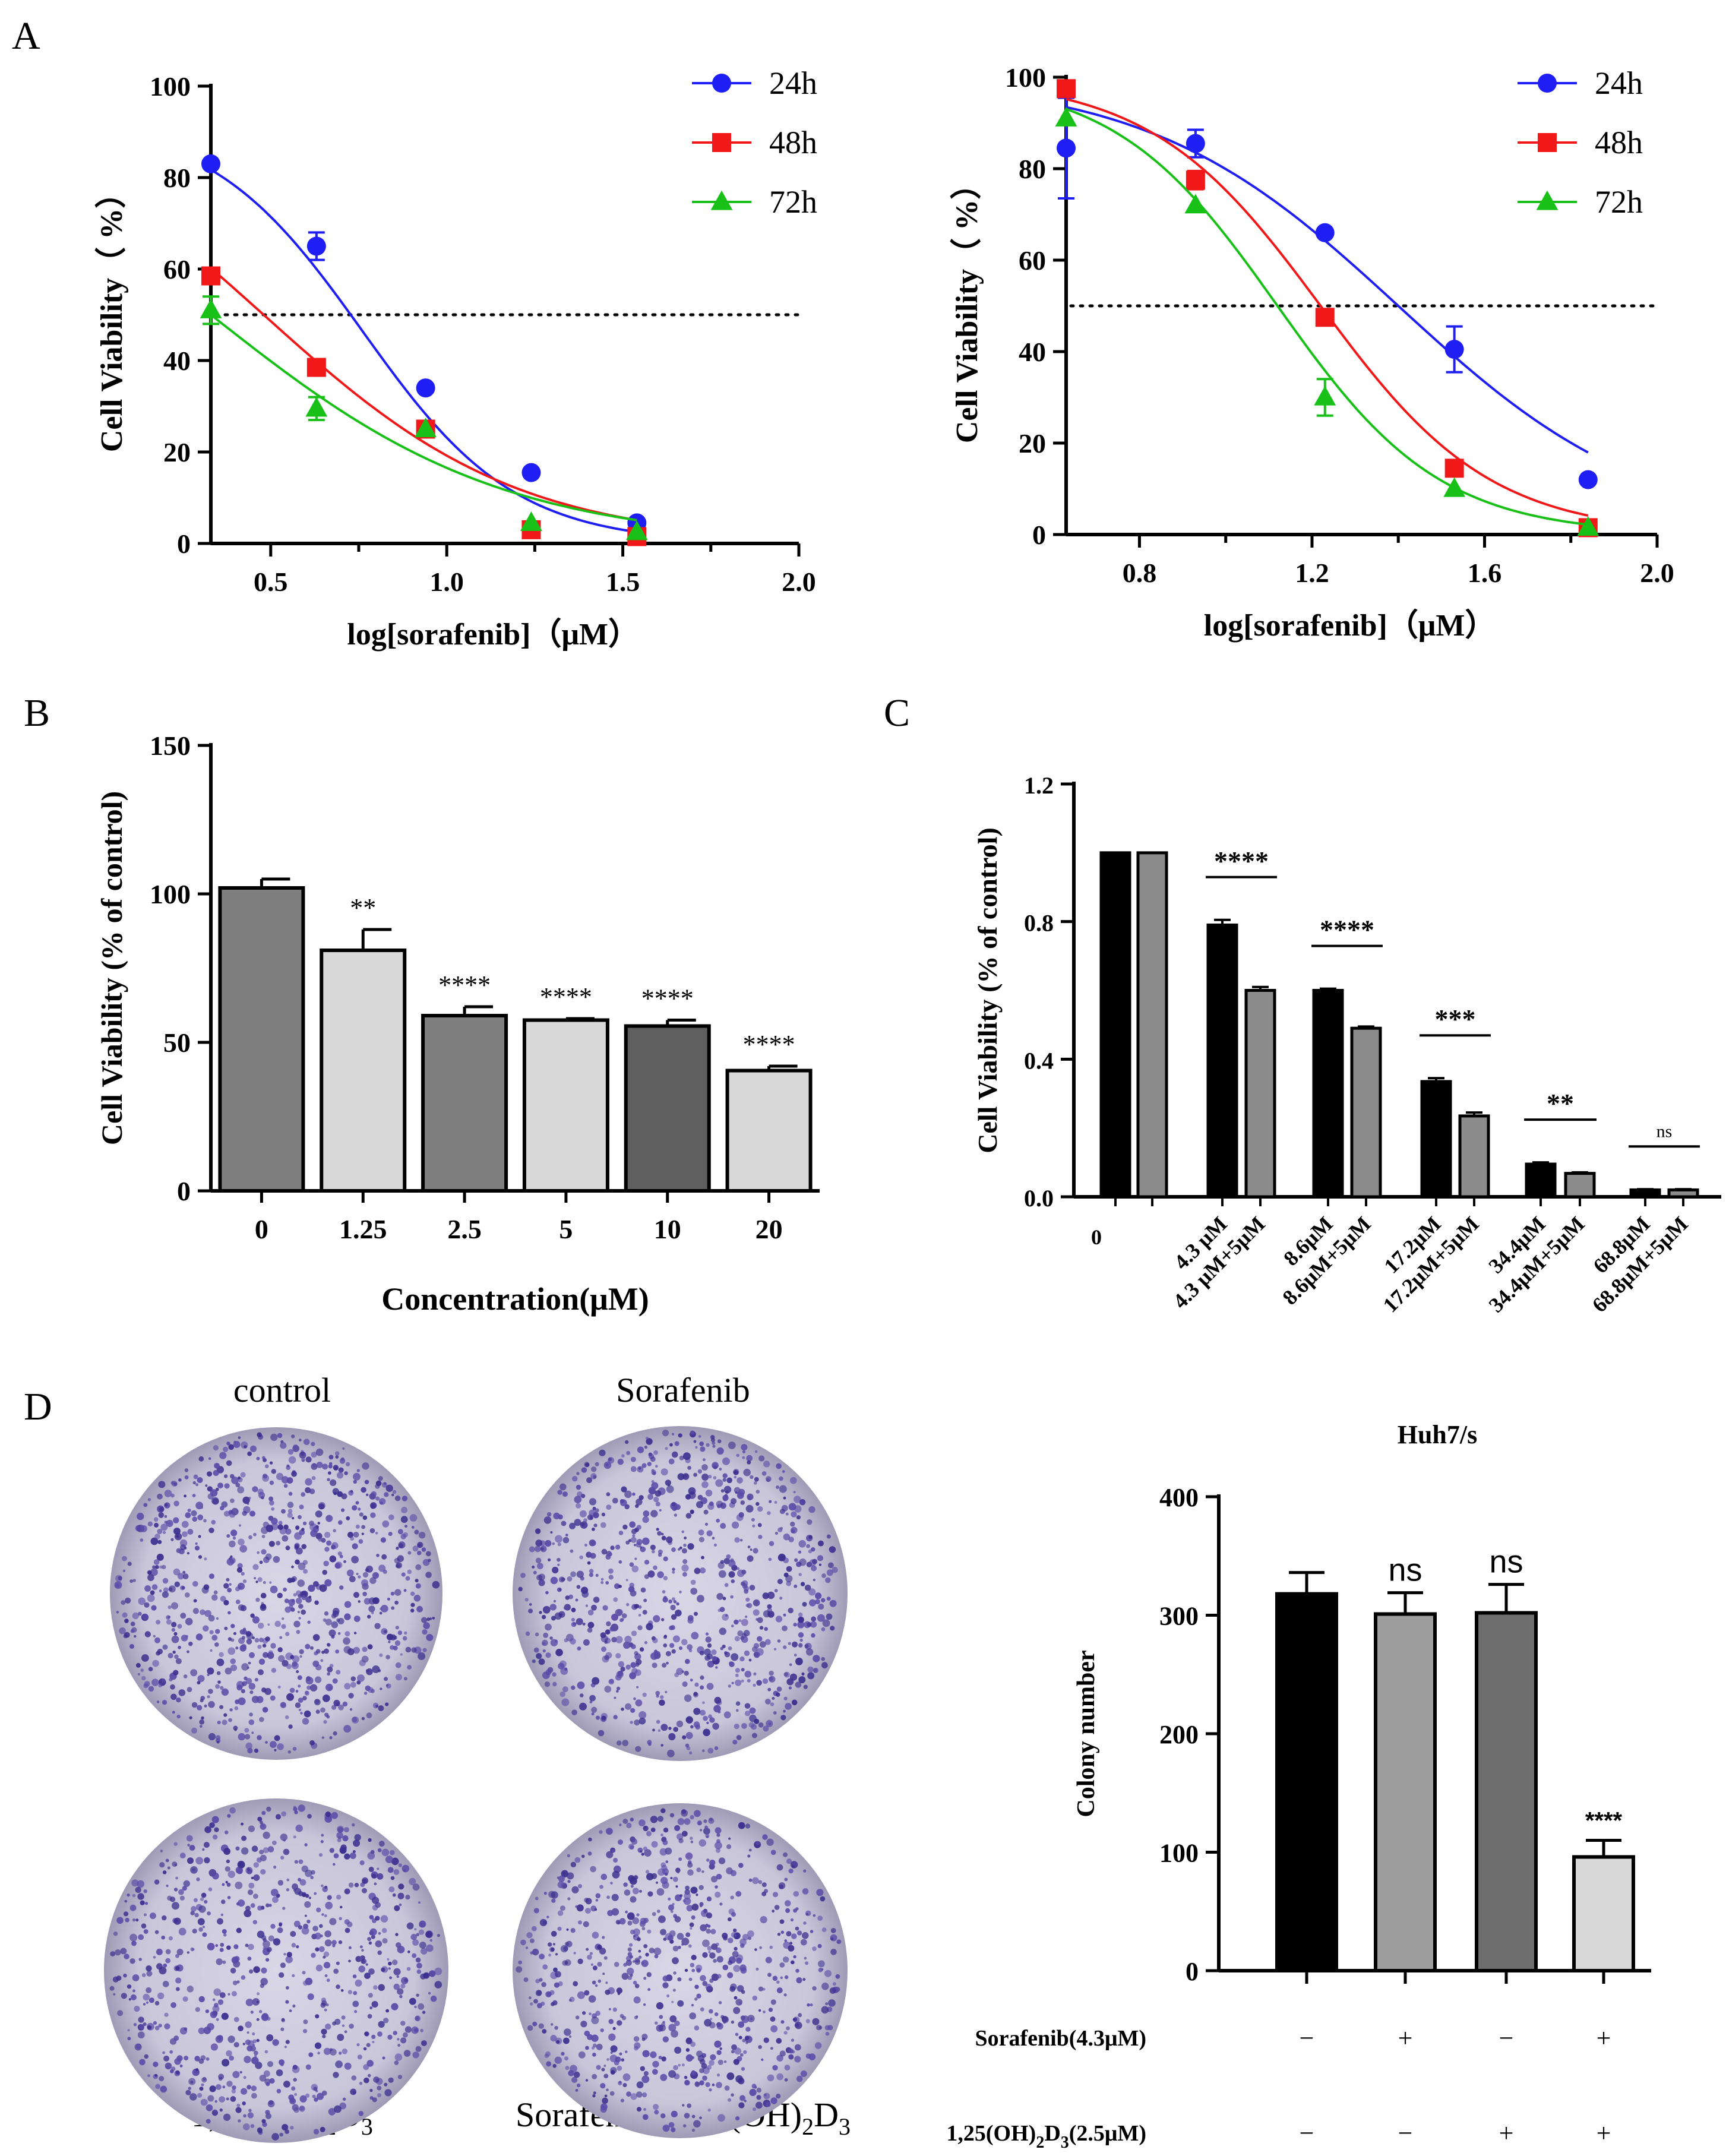 The width and height of the screenshot is (1726, 2156). Describe the element at coordinates (1604, 1821) in the screenshot. I see `significance-label: ****` at that location.